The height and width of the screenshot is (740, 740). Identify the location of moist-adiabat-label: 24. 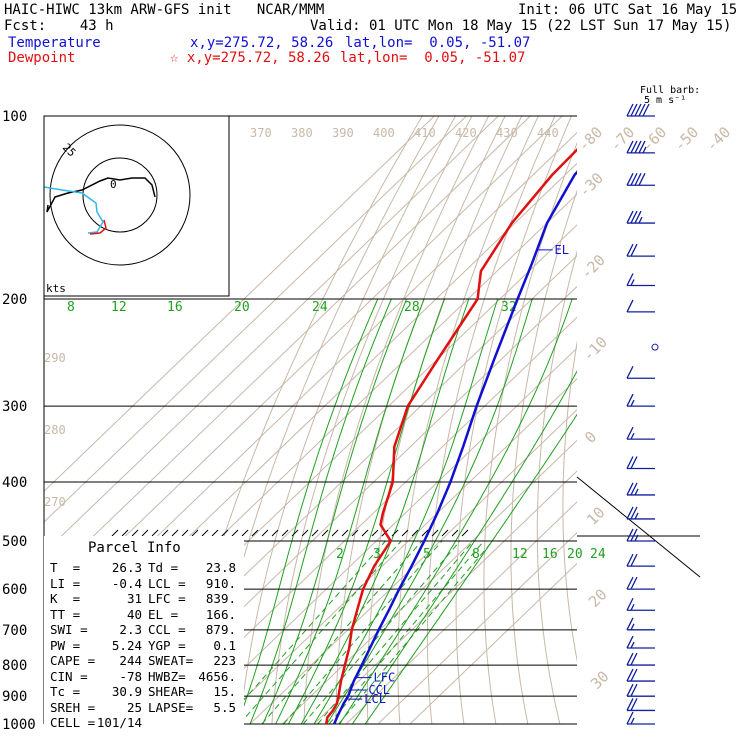
(320, 307).